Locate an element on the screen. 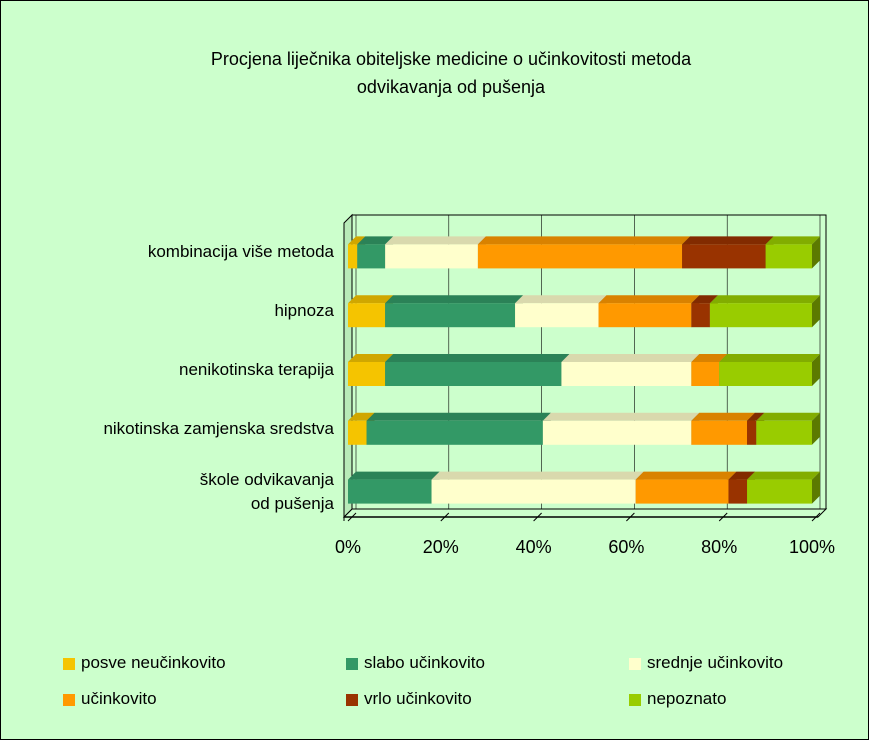  x-tick-label: 40% is located at coordinates (533, 547).